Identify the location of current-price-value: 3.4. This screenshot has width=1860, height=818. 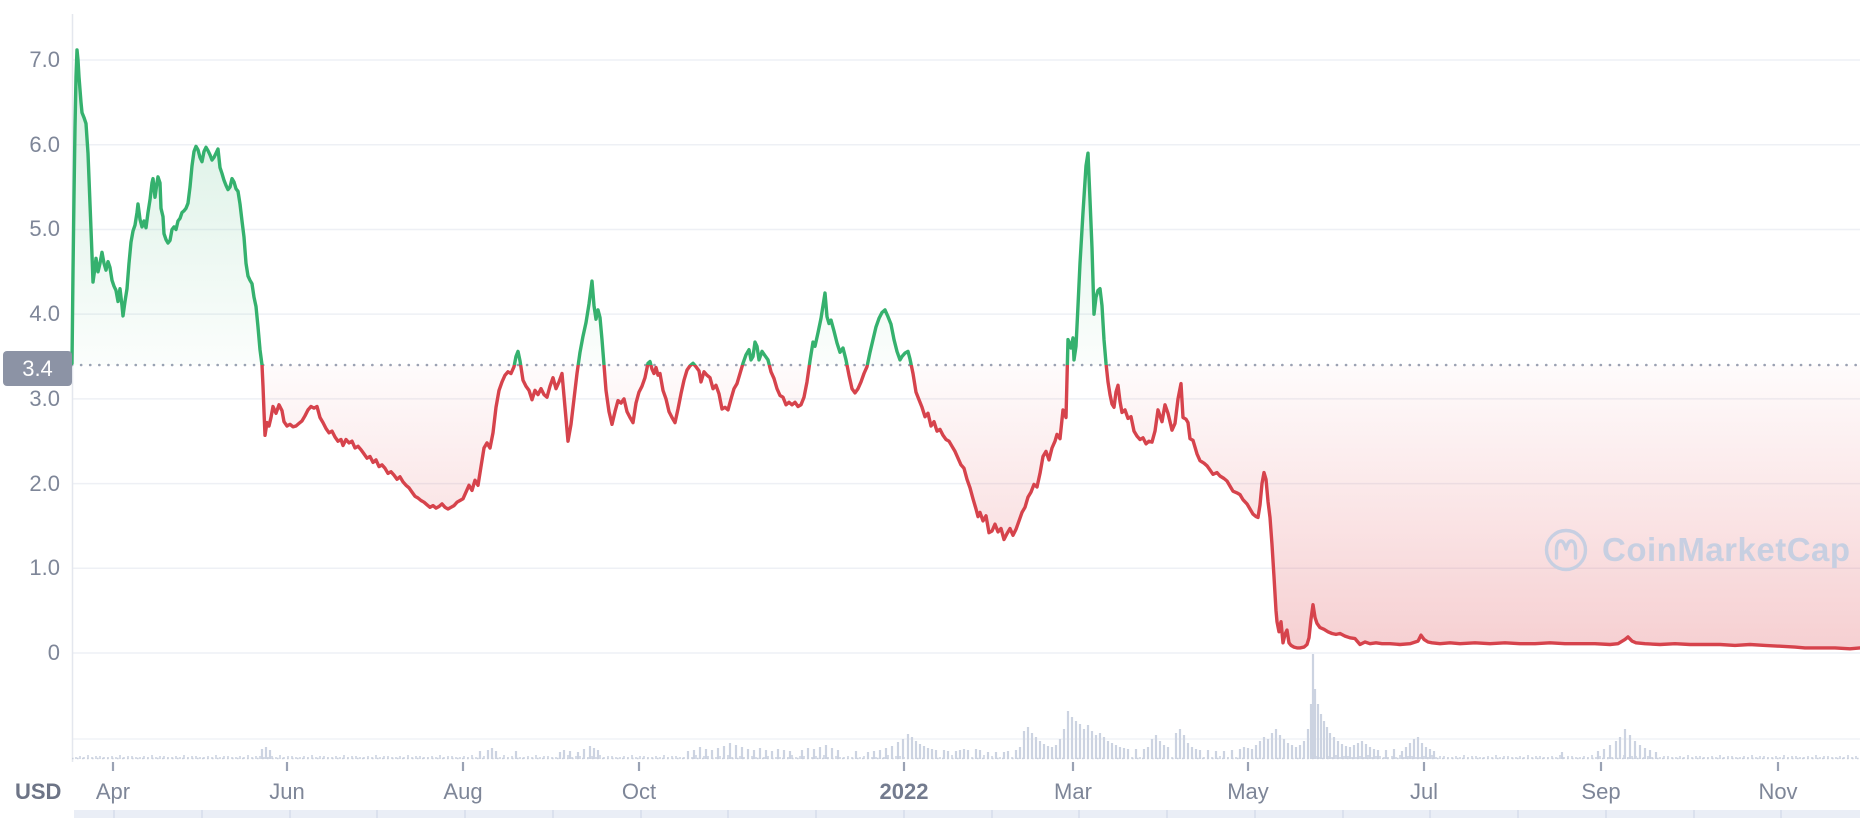
(37, 368).